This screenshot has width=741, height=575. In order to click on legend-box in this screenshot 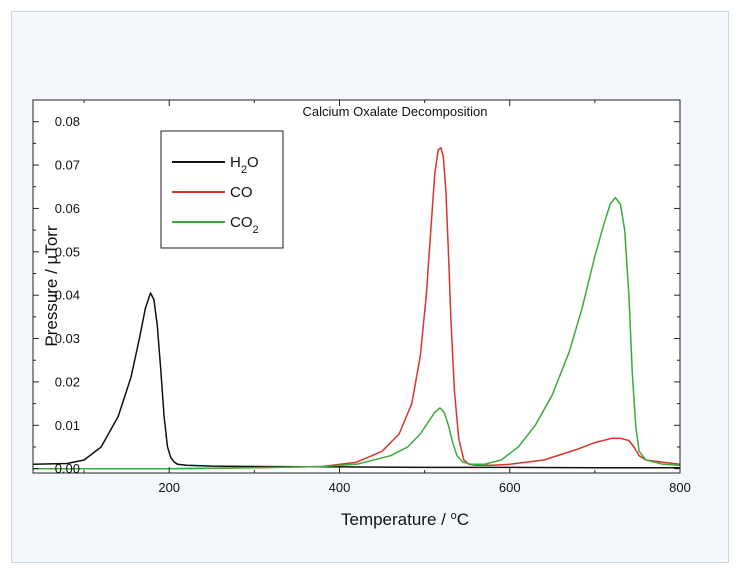, I will do `click(222, 189)`.